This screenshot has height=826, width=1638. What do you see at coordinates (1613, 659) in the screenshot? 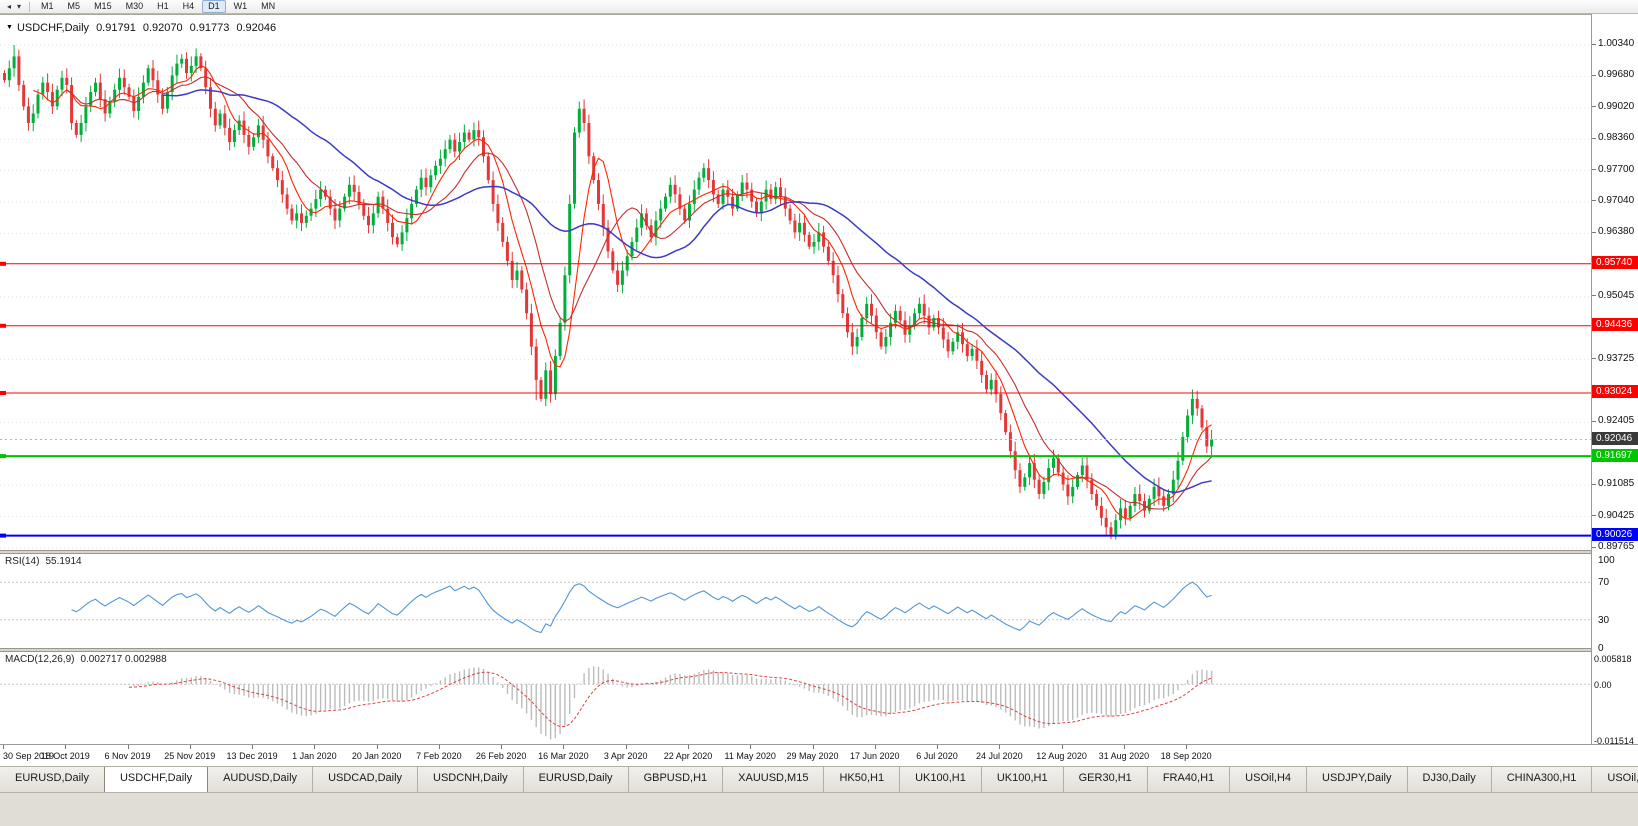
I see `macd-axis-label: 0.005818` at bounding box center [1613, 659].